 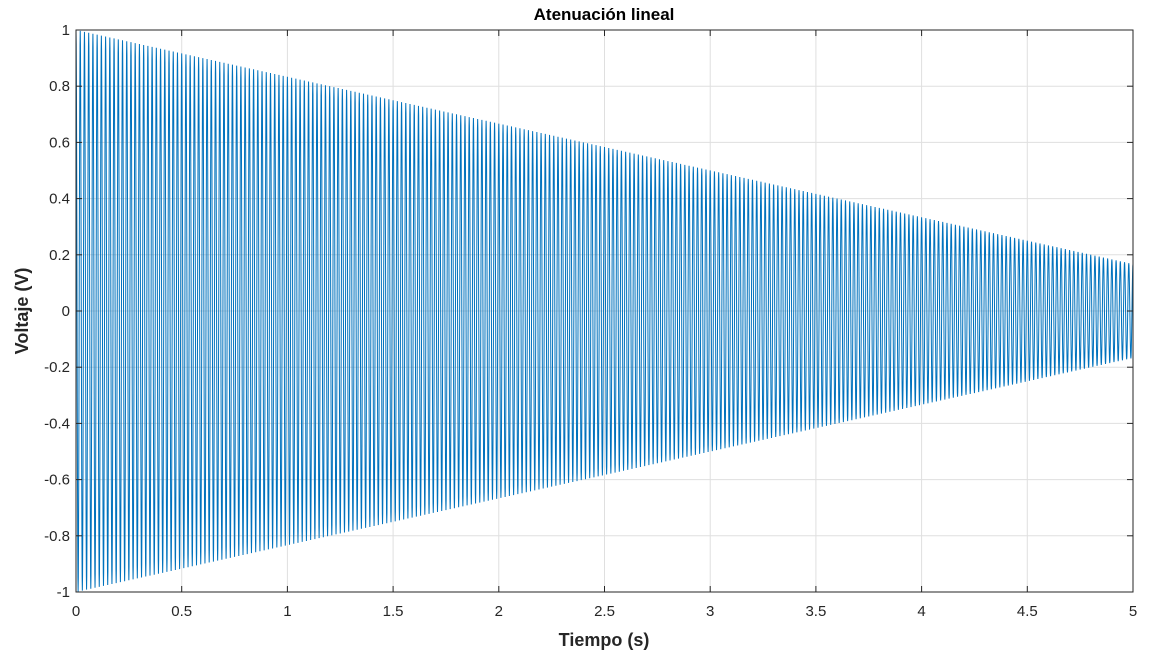 What do you see at coordinates (63, 592) in the screenshot?
I see `y-tick-label: -1` at bounding box center [63, 592].